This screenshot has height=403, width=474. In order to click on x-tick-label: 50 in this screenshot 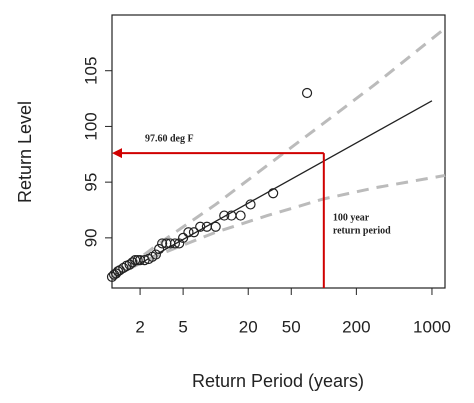, I will do `click(291, 326)`.